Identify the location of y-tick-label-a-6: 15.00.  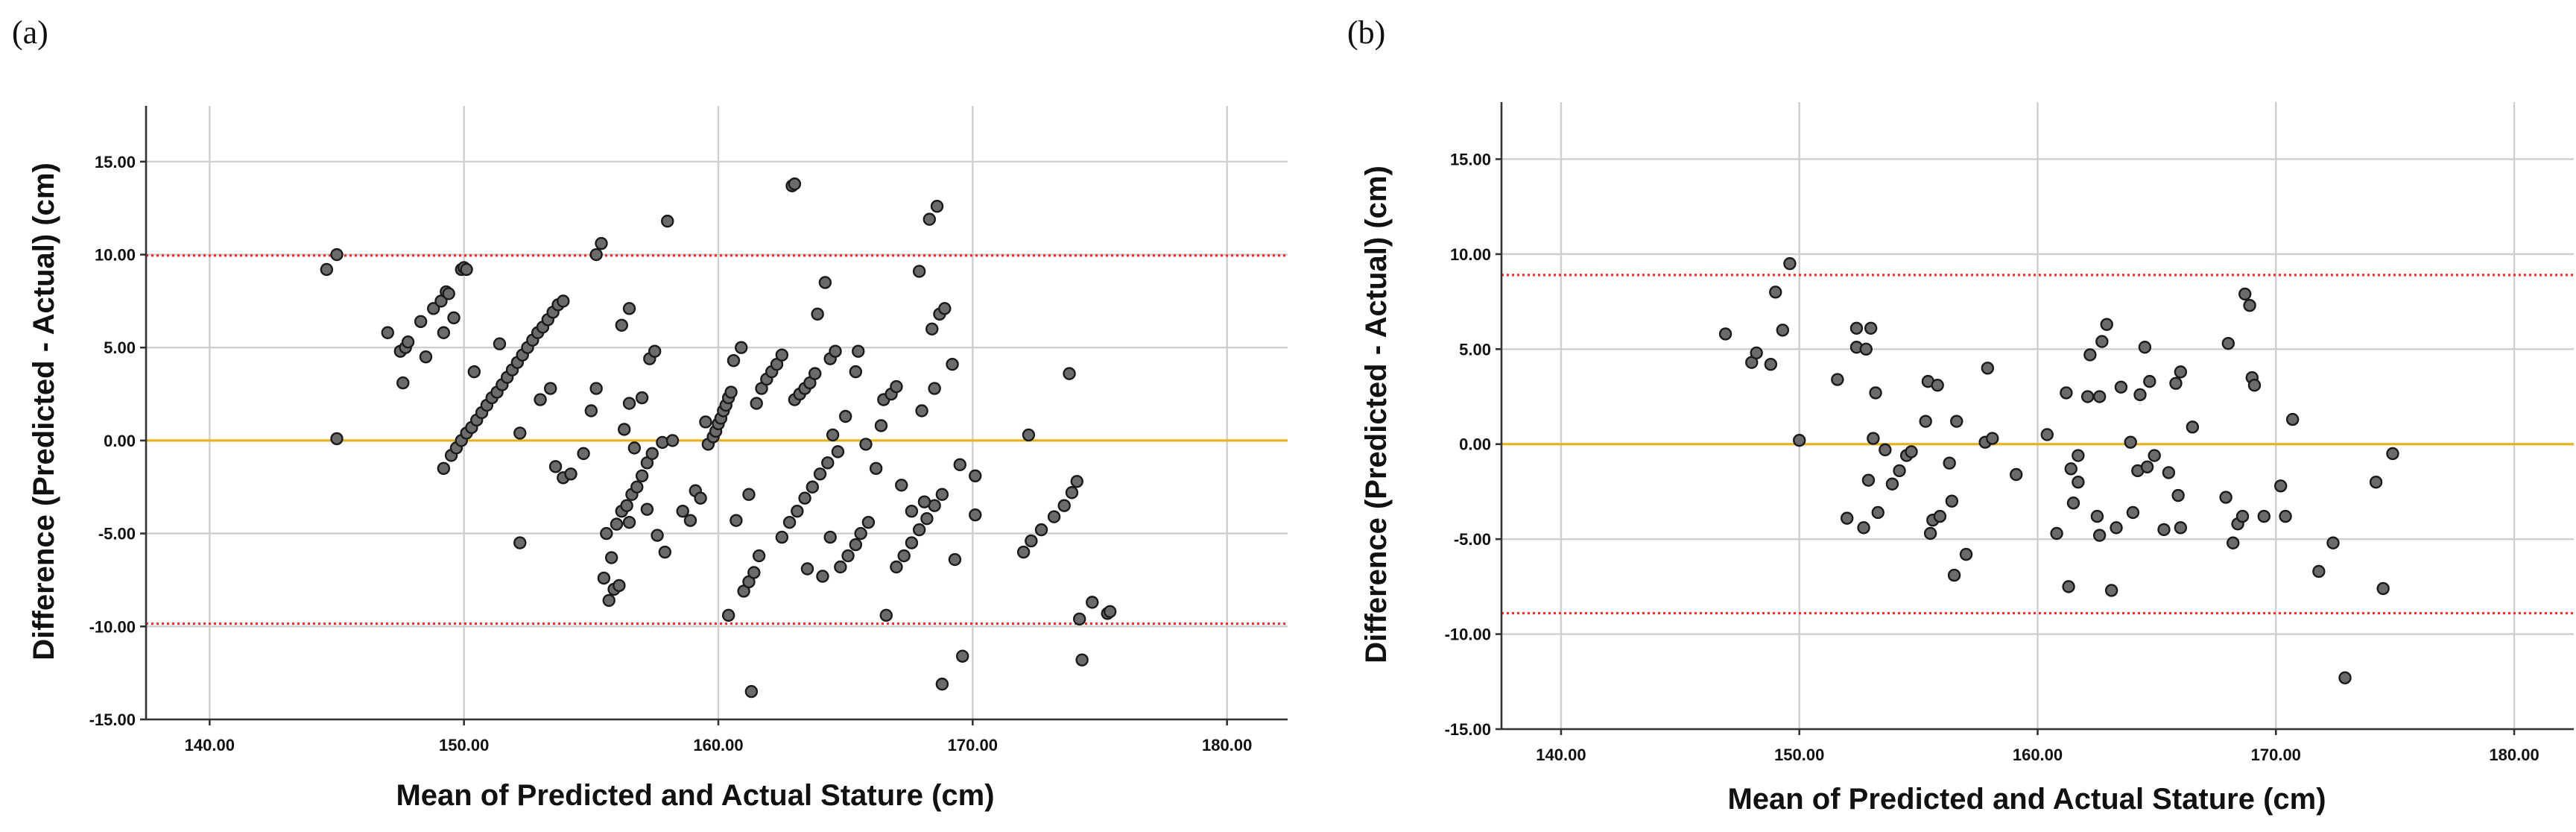
(115, 162).